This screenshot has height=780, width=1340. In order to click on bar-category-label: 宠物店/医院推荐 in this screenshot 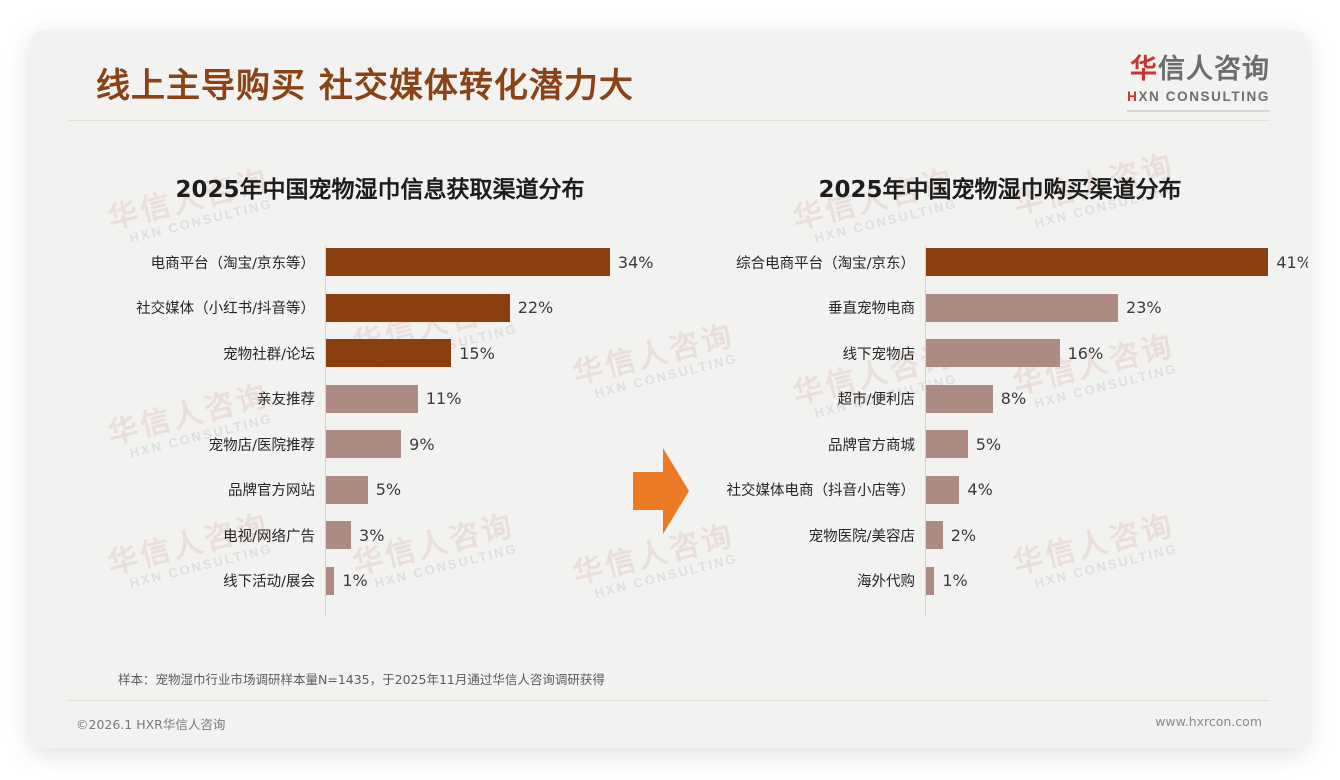, I will do `click(261, 445)`.